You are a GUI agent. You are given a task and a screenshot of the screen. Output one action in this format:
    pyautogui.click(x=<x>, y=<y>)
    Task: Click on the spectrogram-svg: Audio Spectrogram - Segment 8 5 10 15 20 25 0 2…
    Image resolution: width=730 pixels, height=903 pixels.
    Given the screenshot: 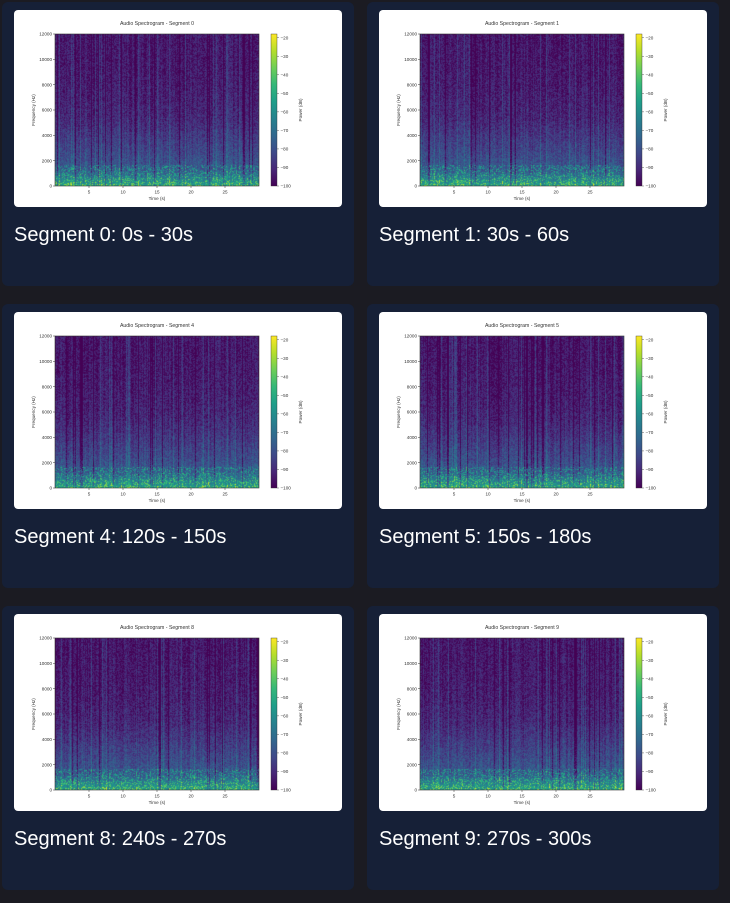 What is the action you would take?
    pyautogui.click(x=167, y=715)
    